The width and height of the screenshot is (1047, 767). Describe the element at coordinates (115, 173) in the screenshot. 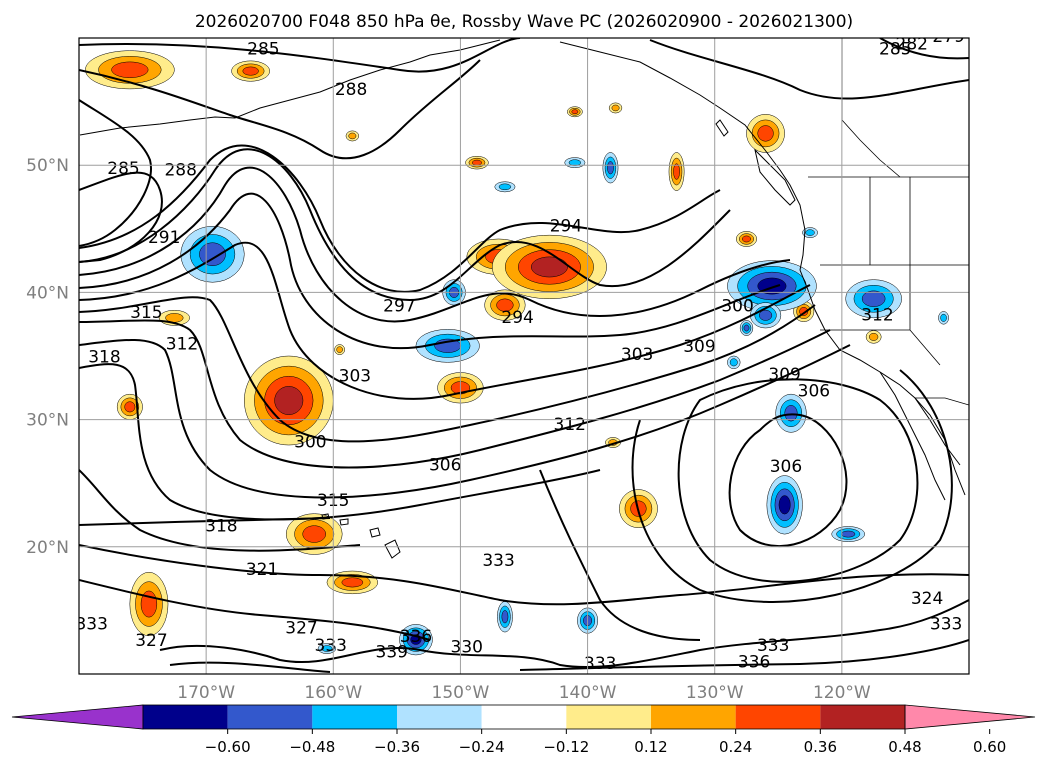

I see `contour-west-ridge` at that location.